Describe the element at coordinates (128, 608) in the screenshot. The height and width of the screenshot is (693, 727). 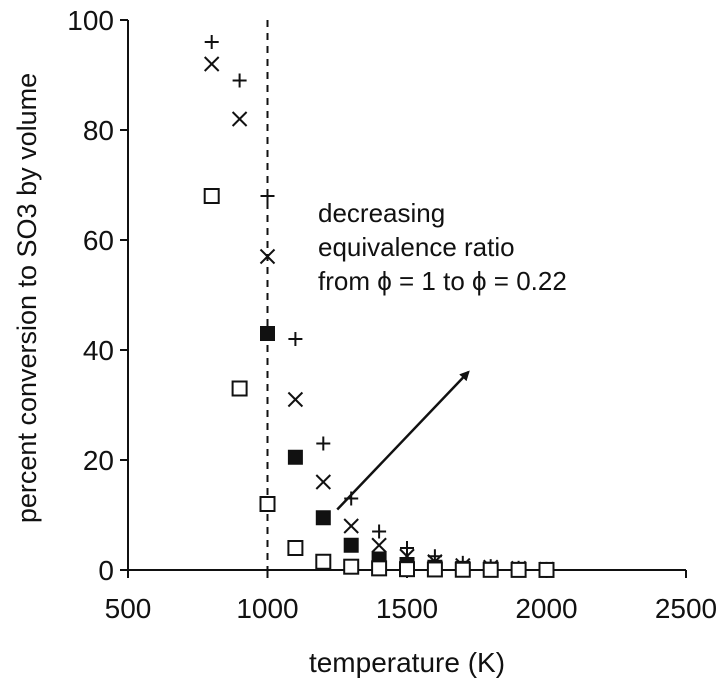
I see `x-tick-label: 500` at that location.